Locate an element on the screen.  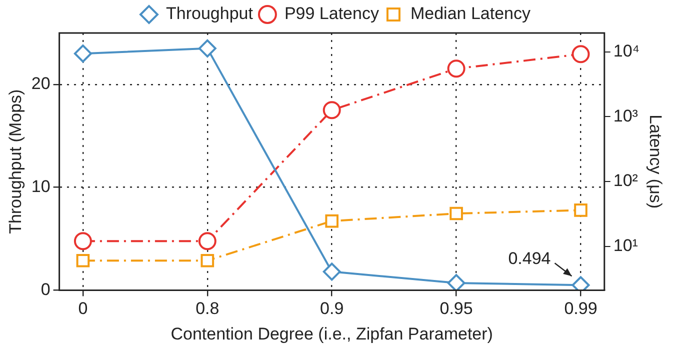
y-axis-title: Throughput (Mops) is located at coordinates (15, 161).